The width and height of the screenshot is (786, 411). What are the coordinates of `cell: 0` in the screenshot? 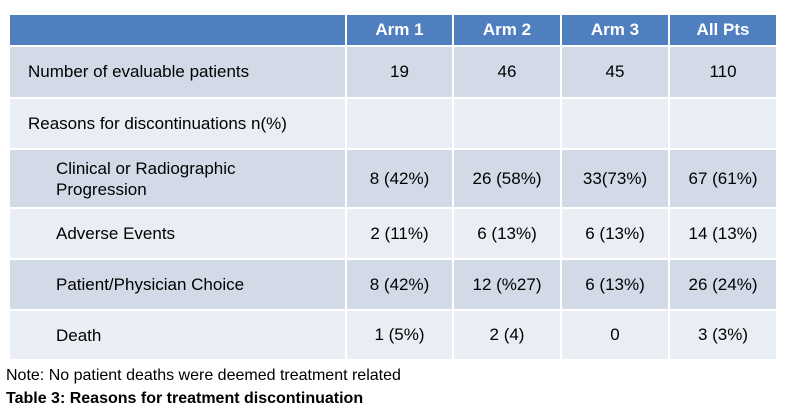 It's located at (615, 335).